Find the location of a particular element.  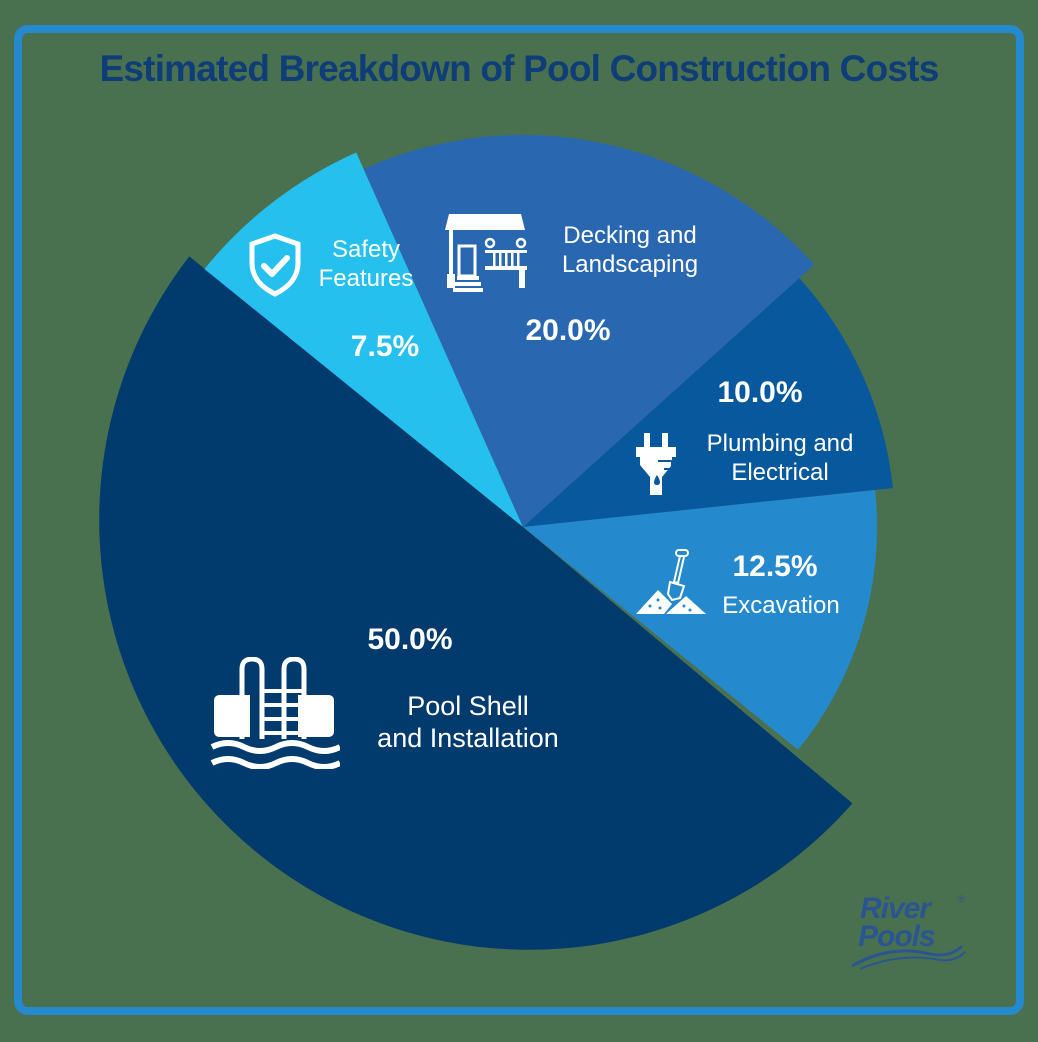

slice-safety is located at coordinates (363, 340).